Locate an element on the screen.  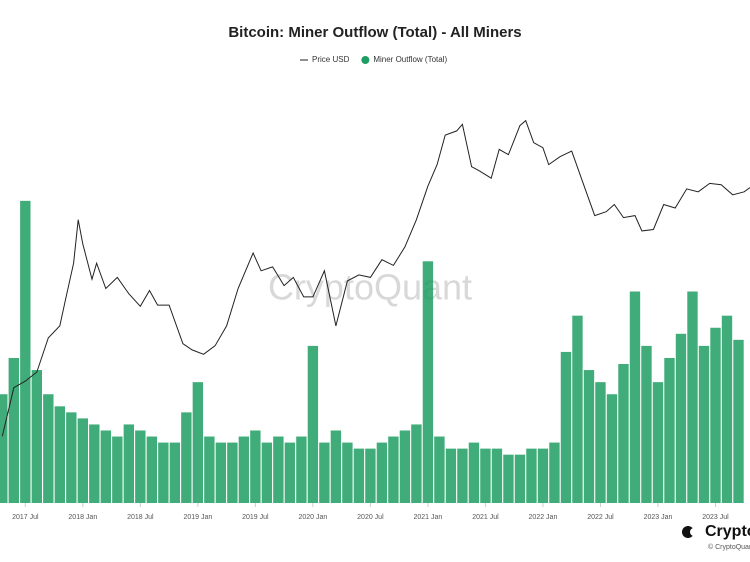
x-tick-label: 2019 Jul is located at coordinates (255, 517).